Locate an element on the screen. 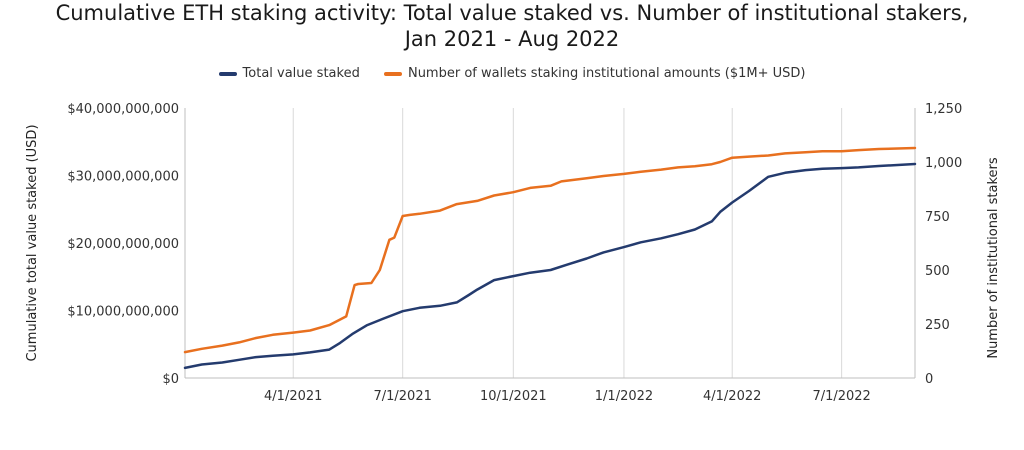 The width and height of the screenshot is (1024, 450). legend-item-total-value-staked: Total value staked is located at coordinates (289, 73).